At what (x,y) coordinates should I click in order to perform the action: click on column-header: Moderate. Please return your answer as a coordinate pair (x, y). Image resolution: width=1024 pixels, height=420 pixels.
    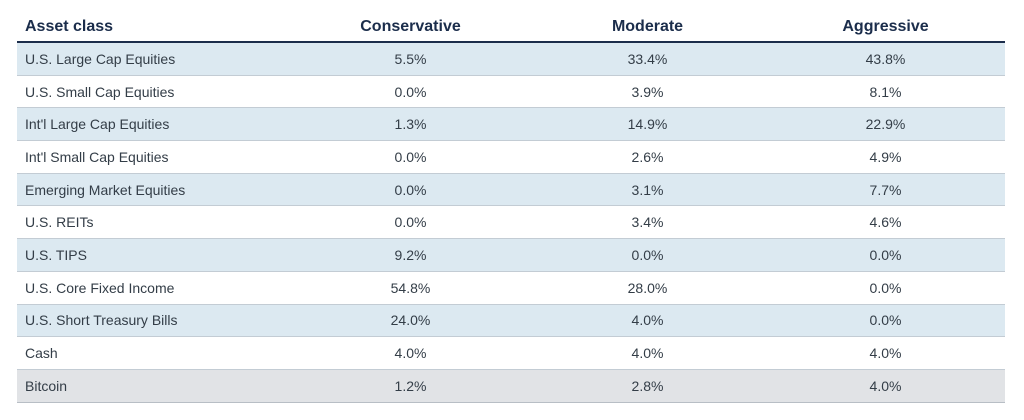
    Looking at the image, I should click on (647, 21).